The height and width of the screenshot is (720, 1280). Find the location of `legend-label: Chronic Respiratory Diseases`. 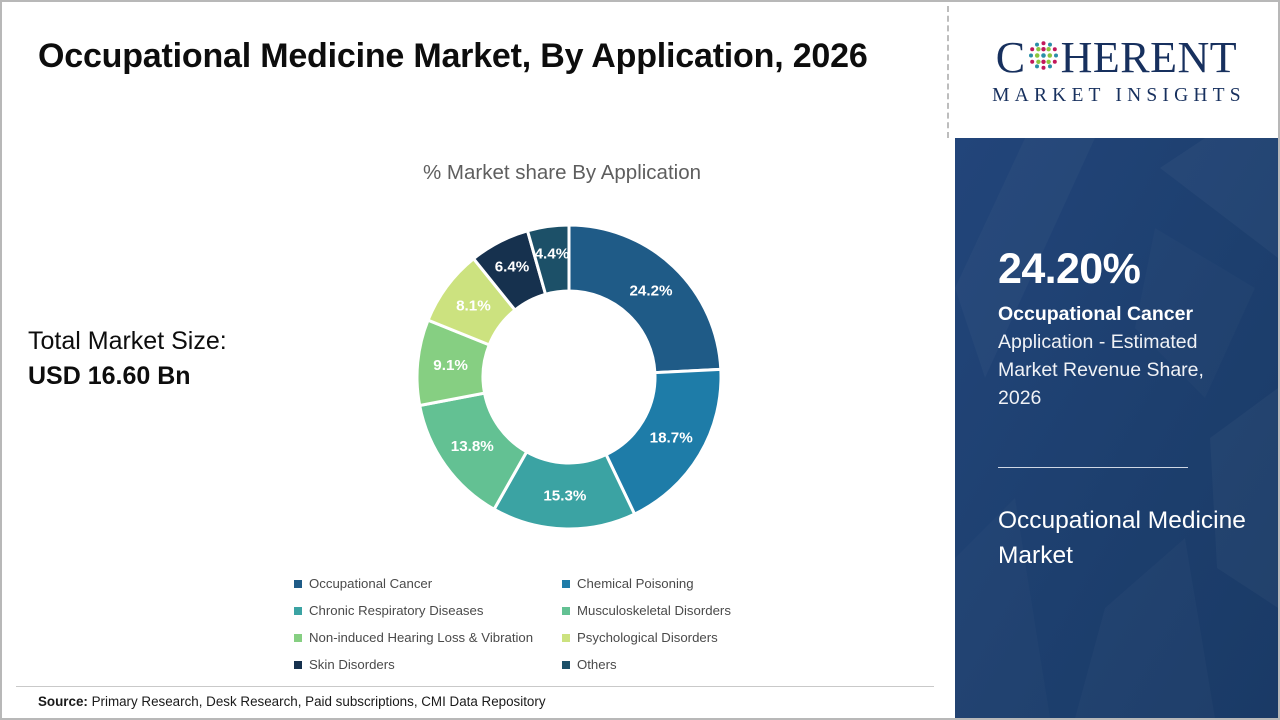

legend-label: Chronic Respiratory Diseases is located at coordinates (396, 610).